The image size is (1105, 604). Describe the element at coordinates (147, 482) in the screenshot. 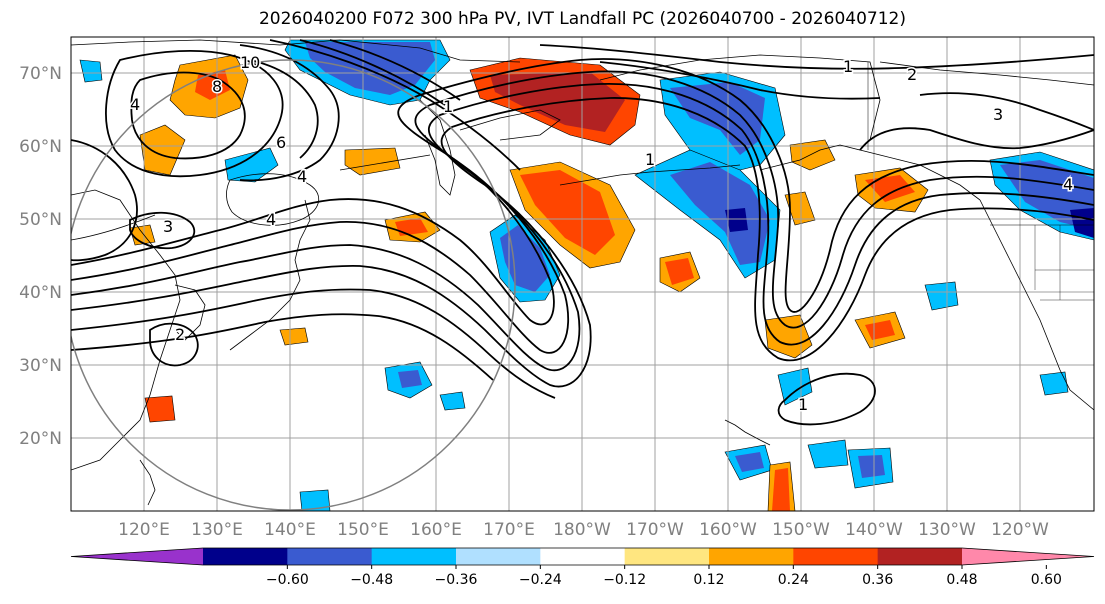

I see `coast-philippines` at that location.